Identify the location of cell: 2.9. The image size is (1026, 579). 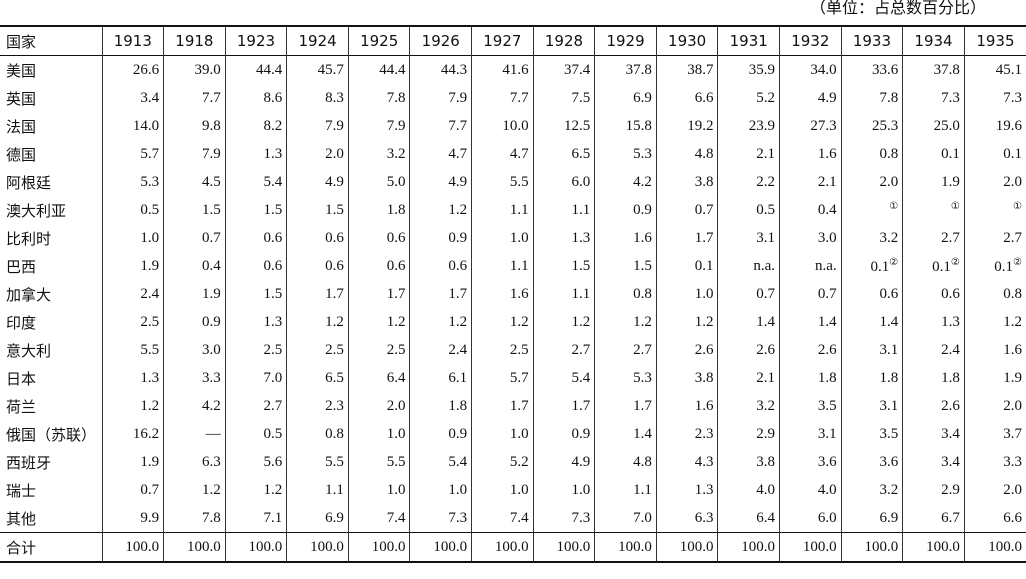
(933, 490).